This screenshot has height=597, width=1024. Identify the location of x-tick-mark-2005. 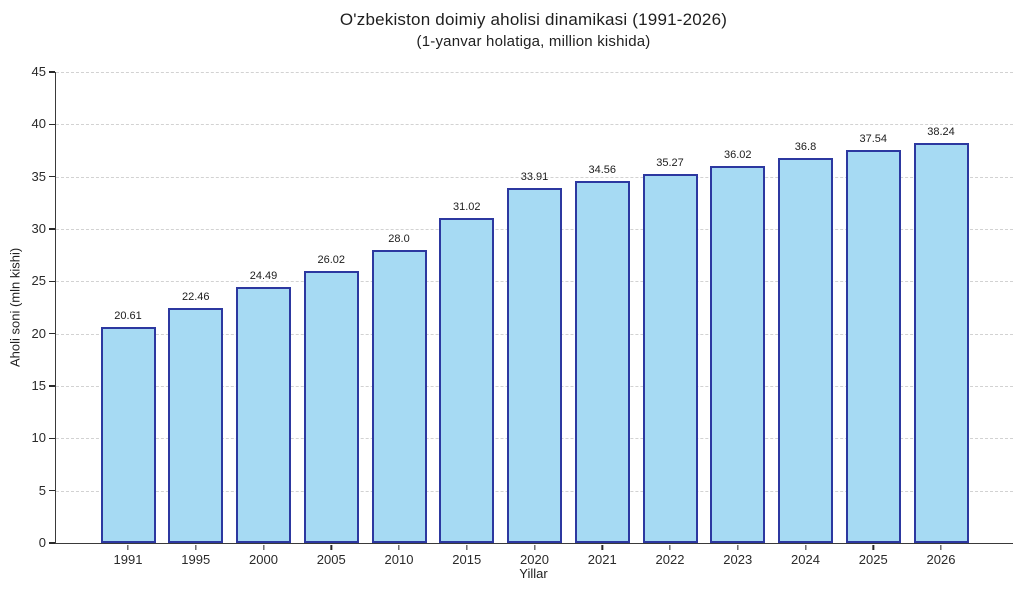
(331, 547).